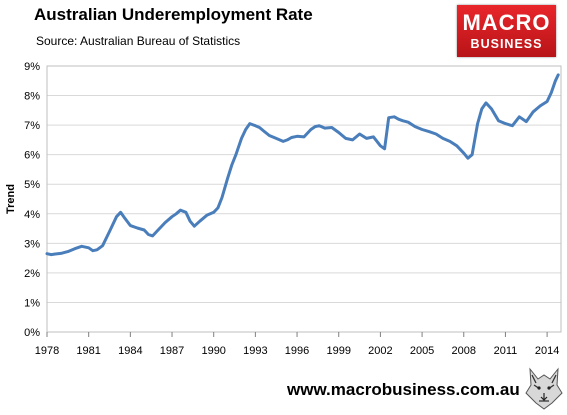 This screenshot has height=415, width=567. Describe the element at coordinates (544, 388) in the screenshot. I see `wolf-logo-icon` at that location.